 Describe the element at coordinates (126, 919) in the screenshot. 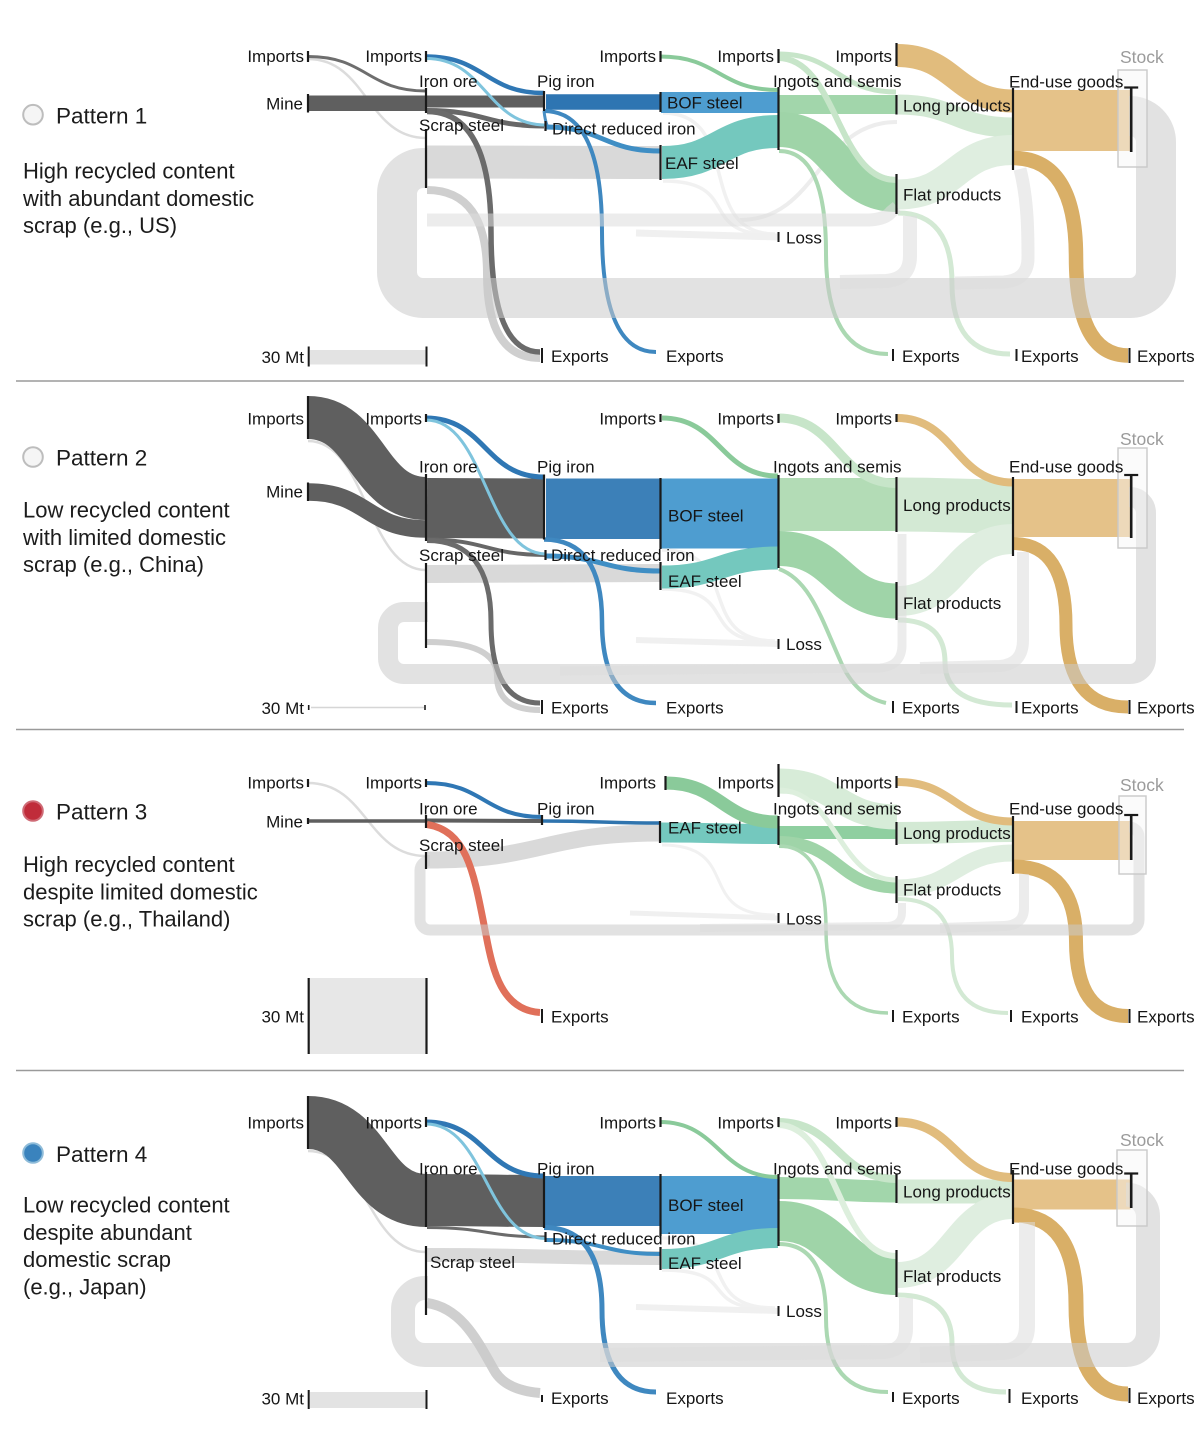

I see `svg-text: scrap (e.g., Thailand)` at that location.